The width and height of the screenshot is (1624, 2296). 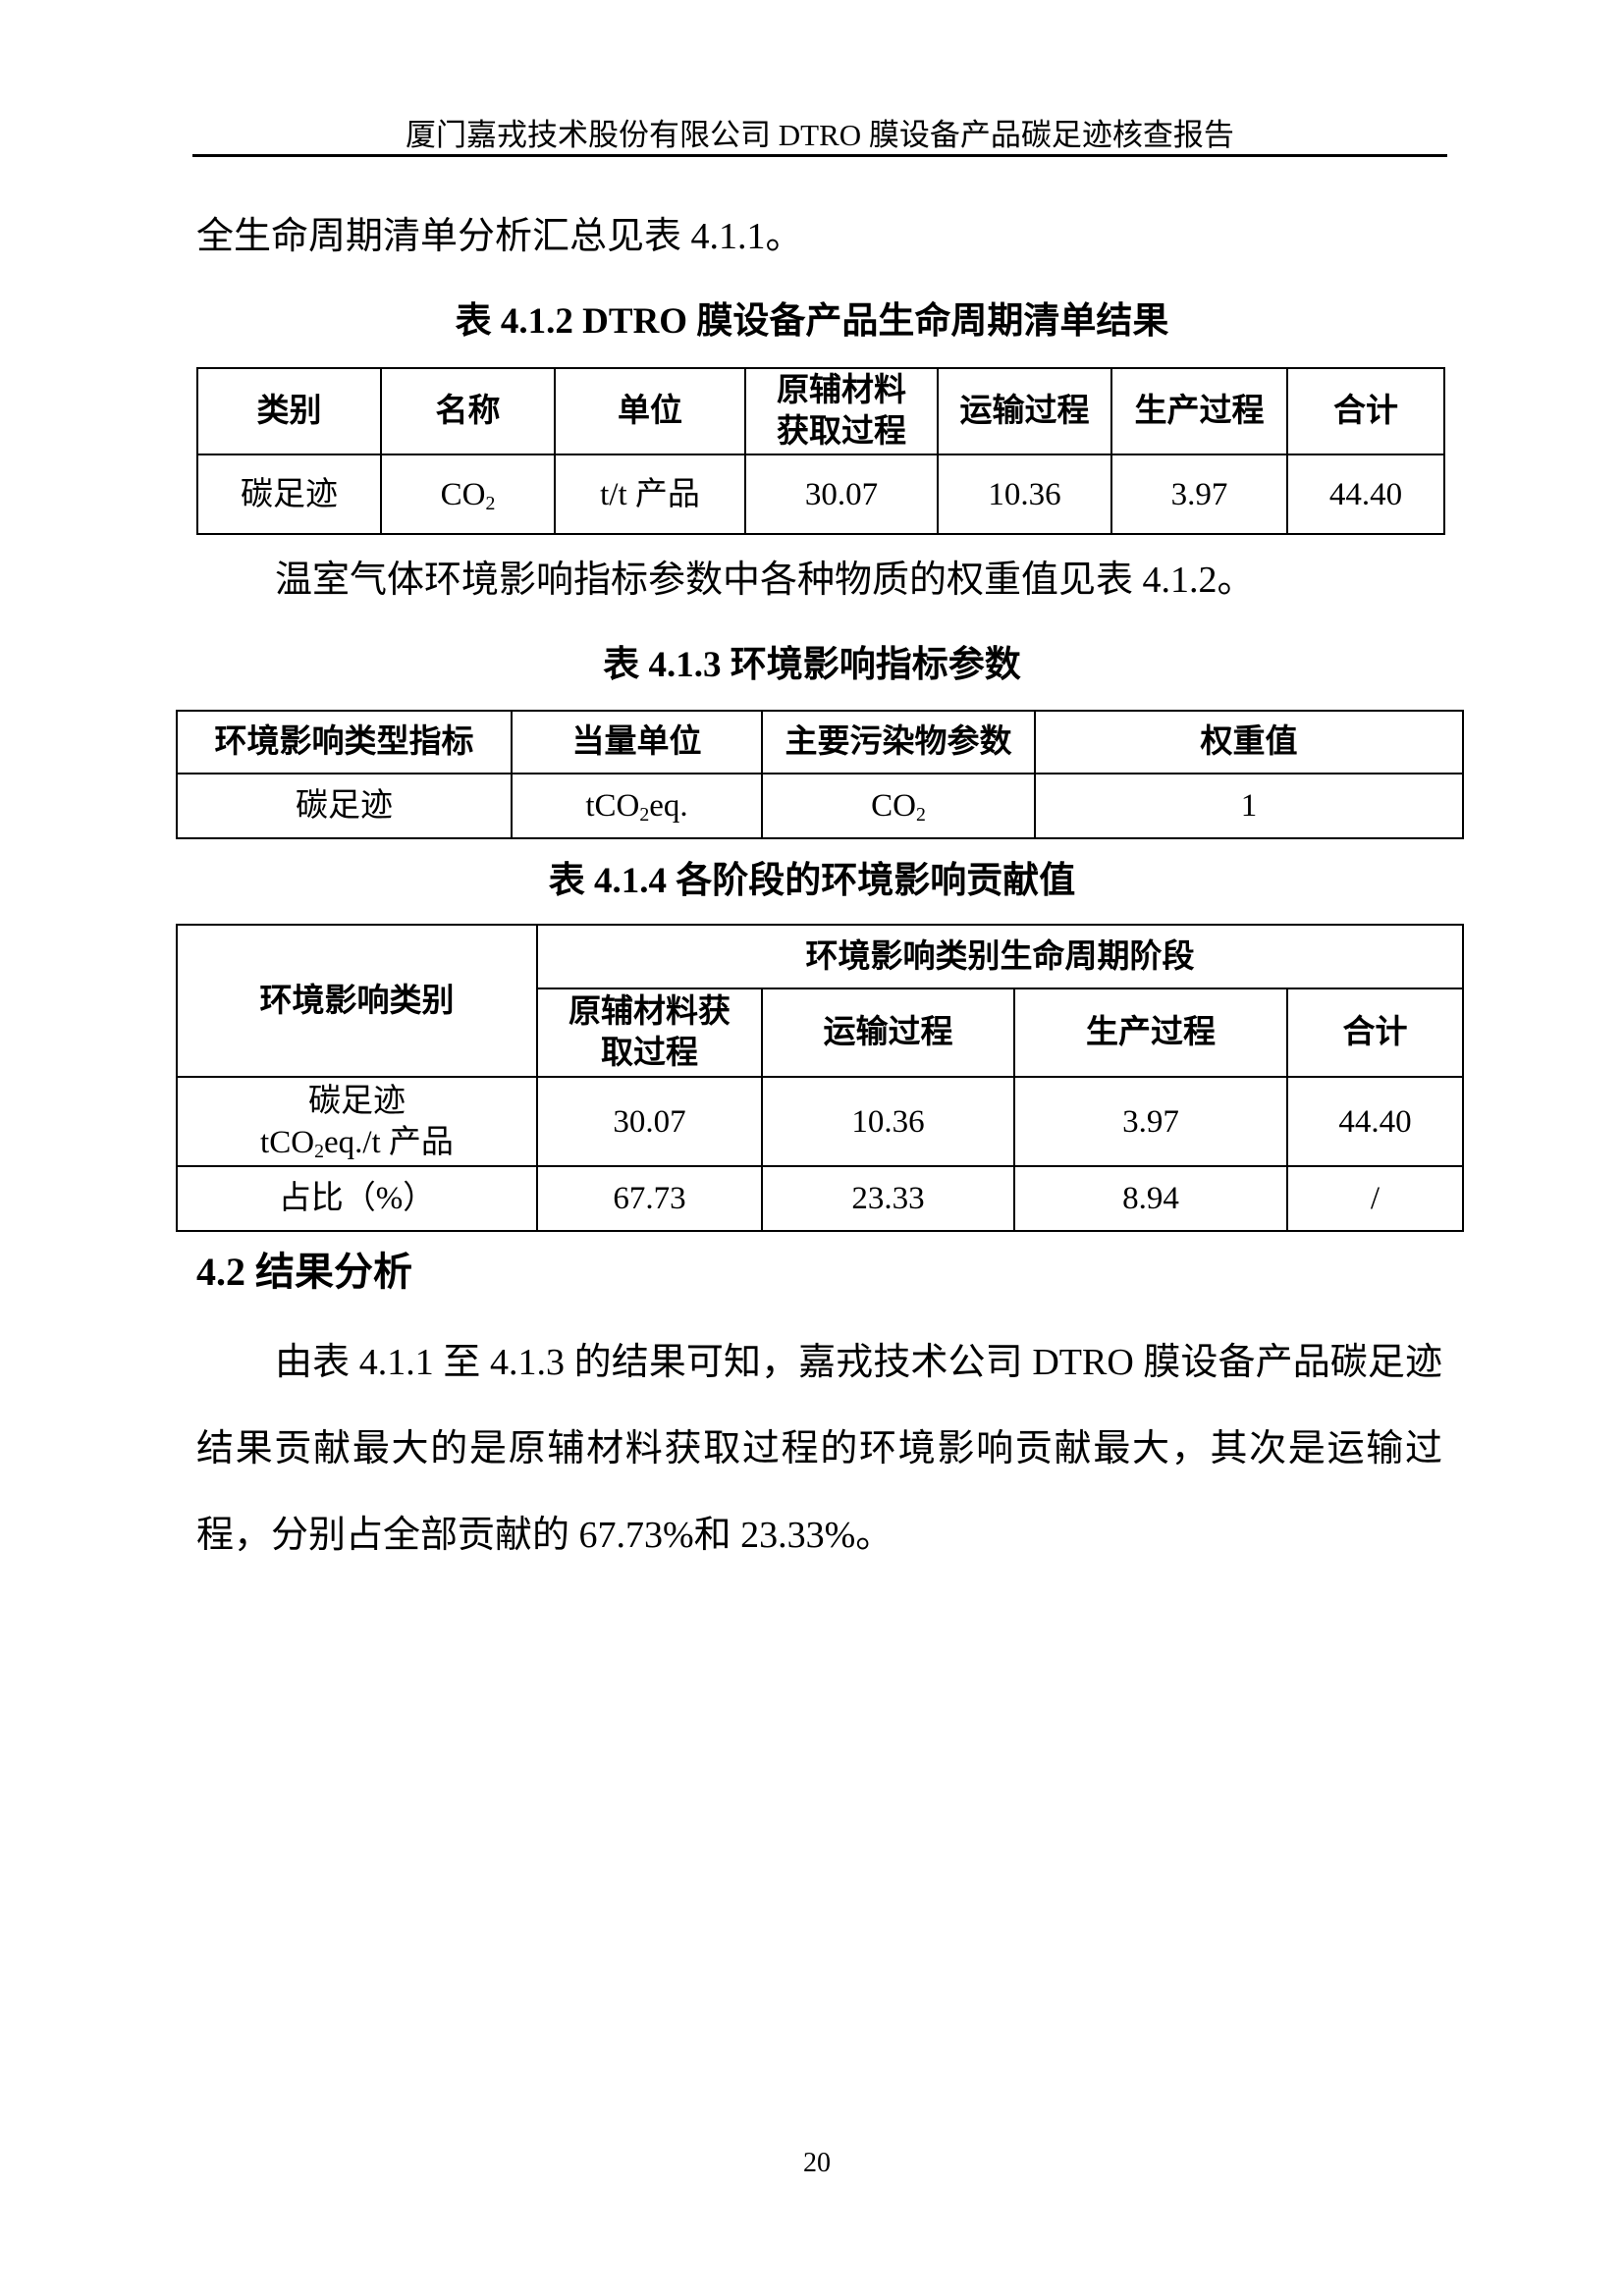 I want to click on table-414-caption: 表 4.1.4 各阶段的环境影响贡献值, so click(x=812, y=881).